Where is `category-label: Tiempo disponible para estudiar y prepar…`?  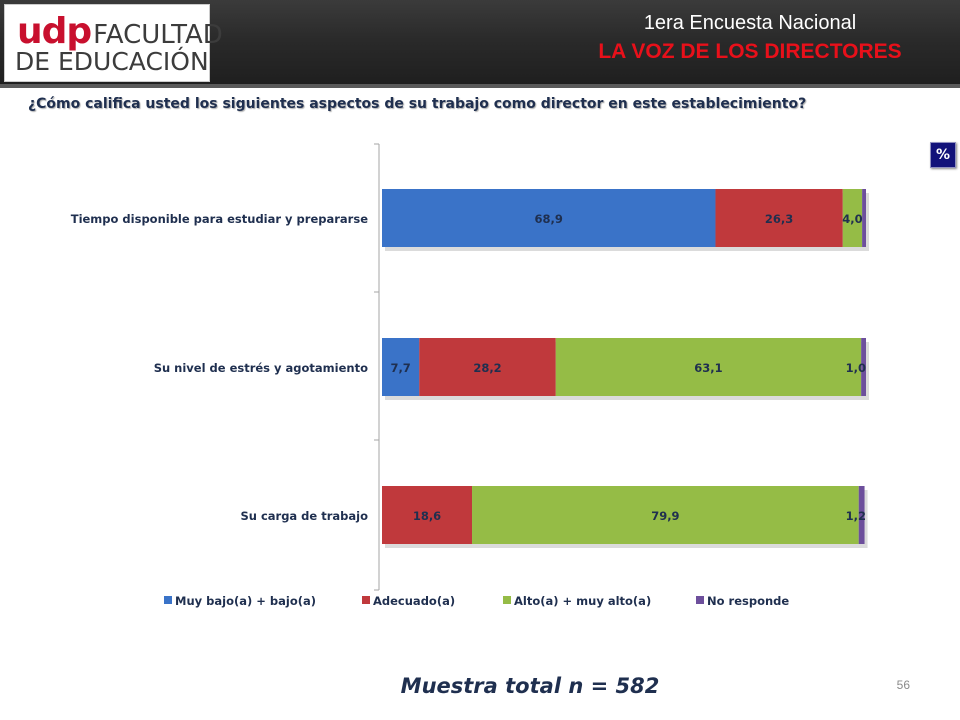 category-label: Tiempo disponible para estudiar y prepar… is located at coordinates (219, 219).